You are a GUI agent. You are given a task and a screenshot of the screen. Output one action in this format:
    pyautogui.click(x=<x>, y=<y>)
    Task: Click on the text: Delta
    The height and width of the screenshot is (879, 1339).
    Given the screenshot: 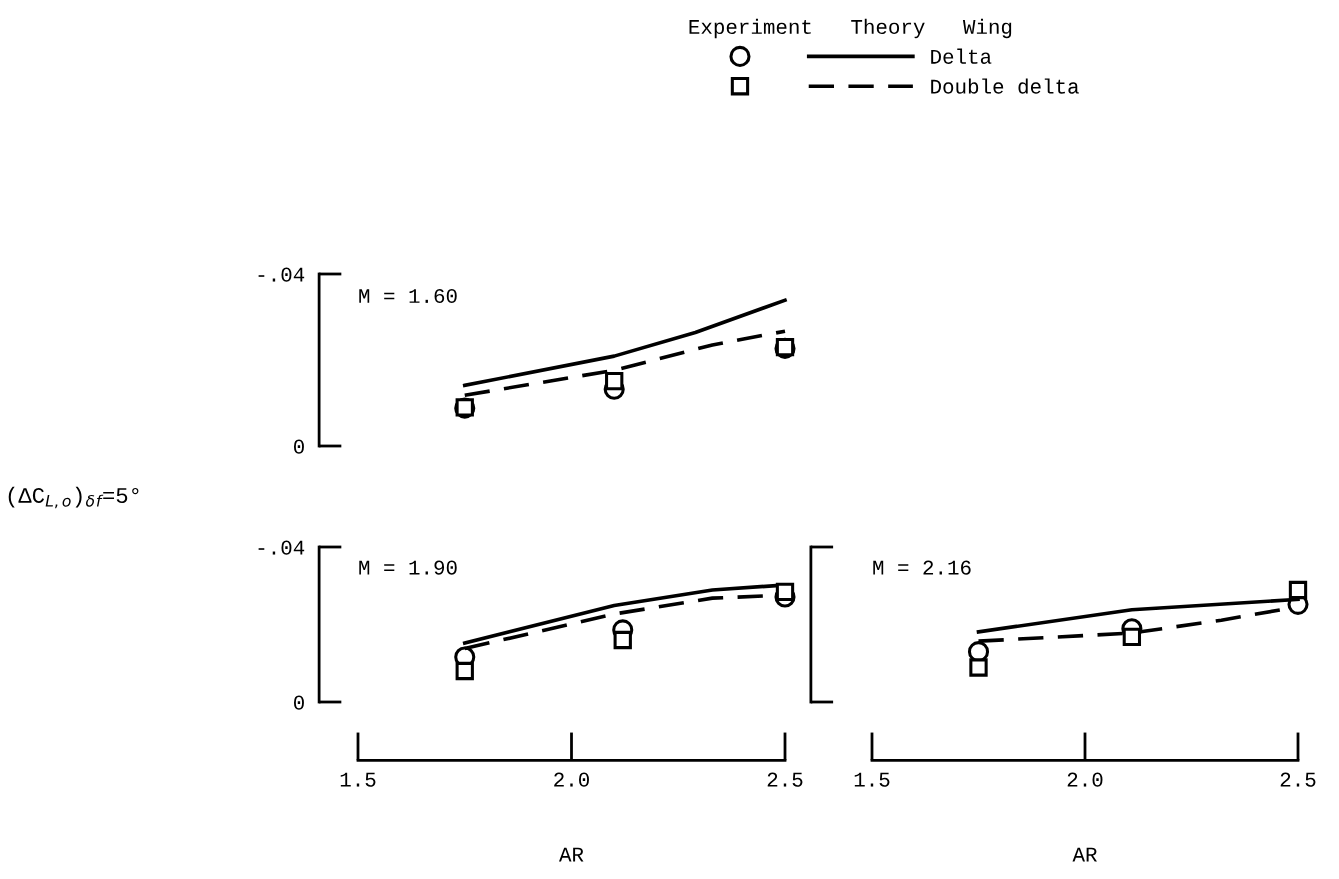 What is the action you would take?
    pyautogui.click(x=961, y=56)
    